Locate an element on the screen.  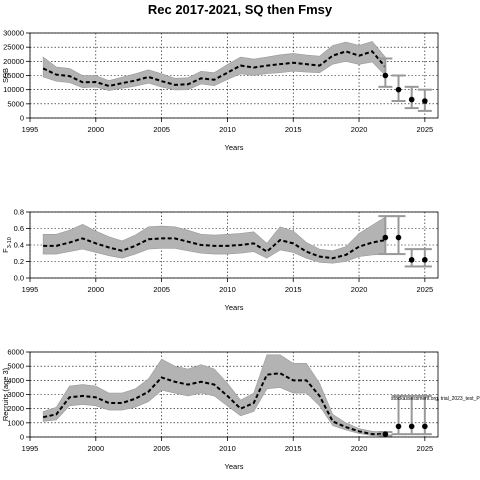
y-tick-label: 1000 is located at coordinates (15, 422).